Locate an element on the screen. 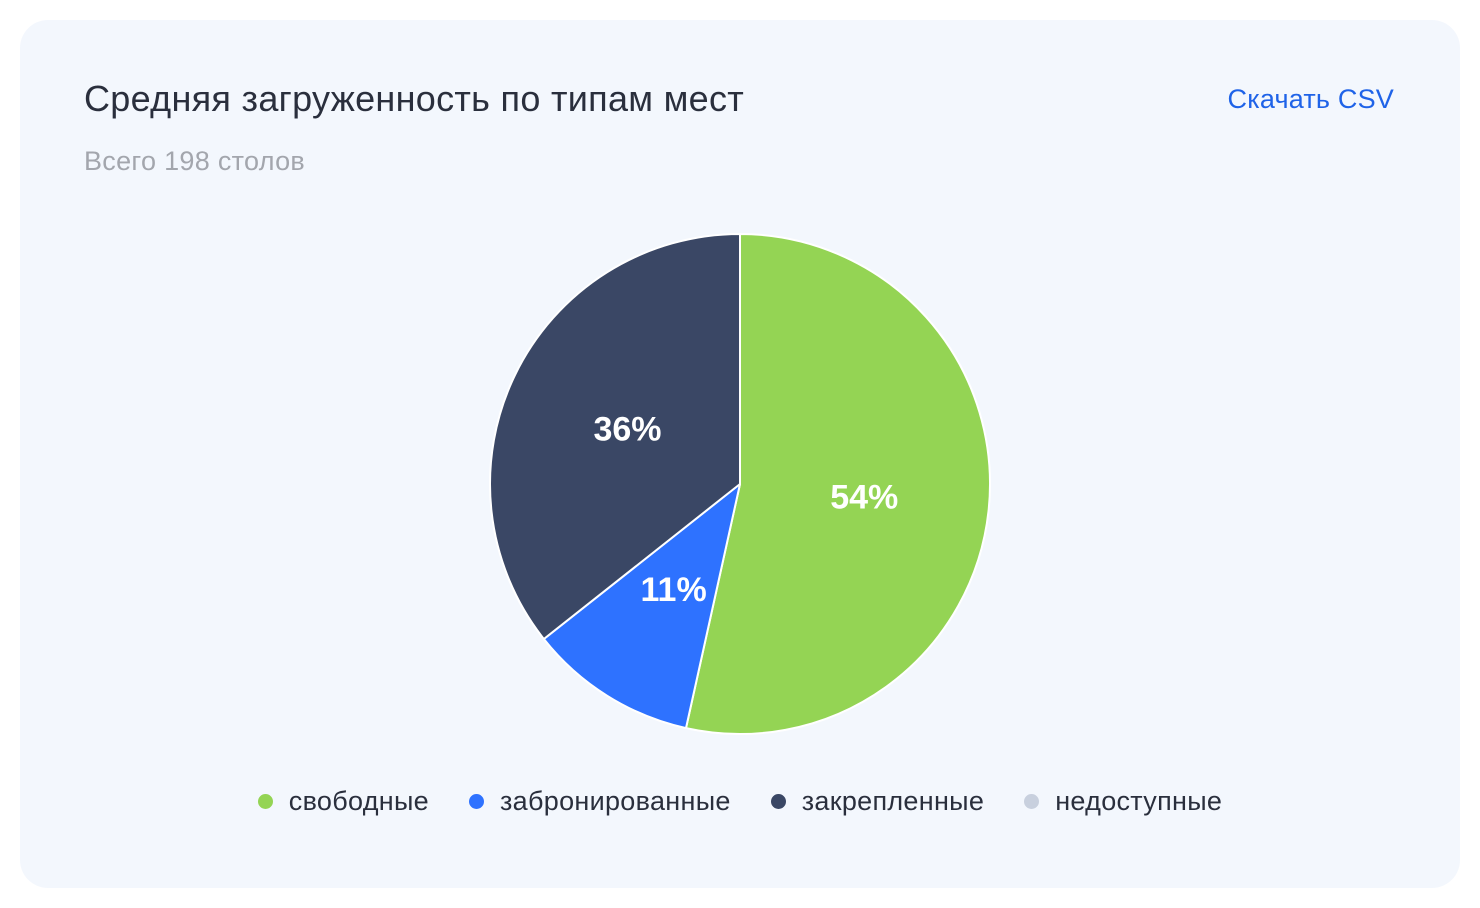 This screenshot has height=908, width=1480. legend-label: закрепленные is located at coordinates (893, 801).